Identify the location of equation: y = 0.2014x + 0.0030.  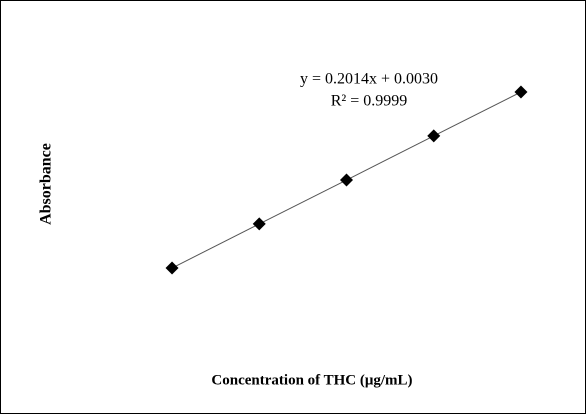
(369, 79).